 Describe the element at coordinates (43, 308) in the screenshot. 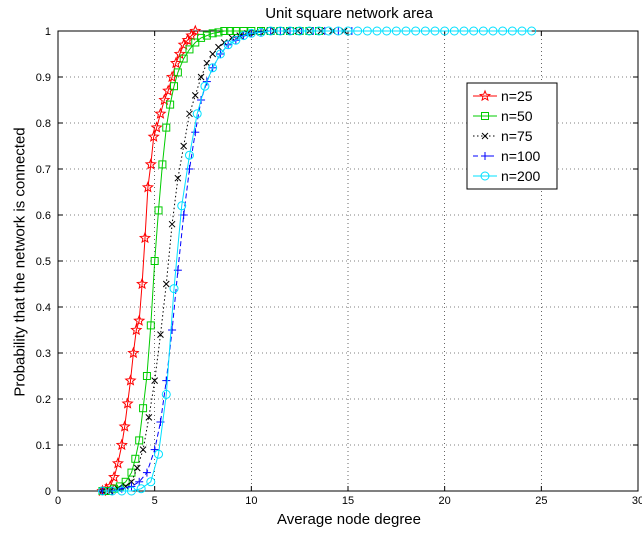

I see `y-tick-label: 0.4` at that location.